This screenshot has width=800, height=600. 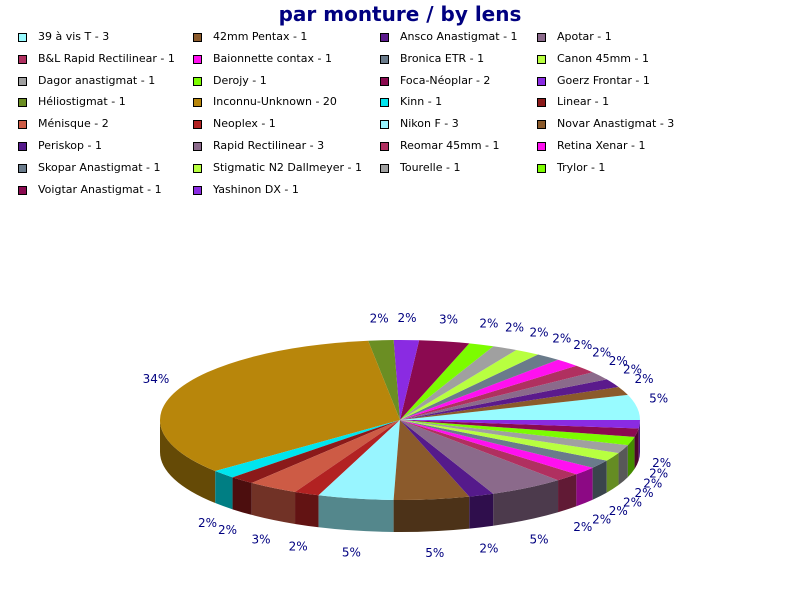 I want to click on legend-label: B&L Rapid Rectilinear - 1, so click(x=106, y=58).